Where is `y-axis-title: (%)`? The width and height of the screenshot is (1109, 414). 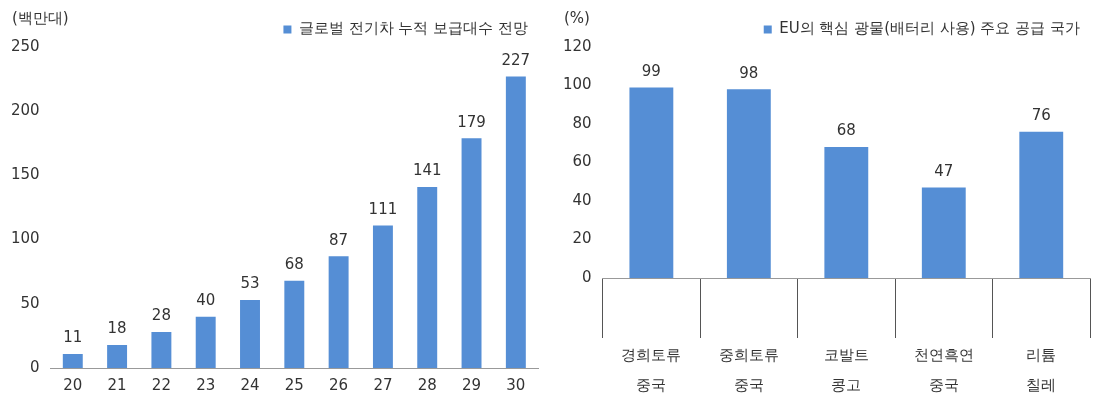 y-axis-title: (%) is located at coordinates (577, 18).